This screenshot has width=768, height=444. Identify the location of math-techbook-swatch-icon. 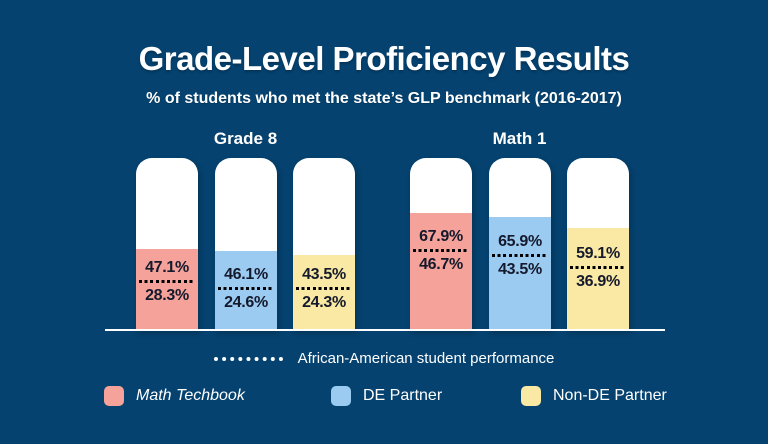
(114, 396).